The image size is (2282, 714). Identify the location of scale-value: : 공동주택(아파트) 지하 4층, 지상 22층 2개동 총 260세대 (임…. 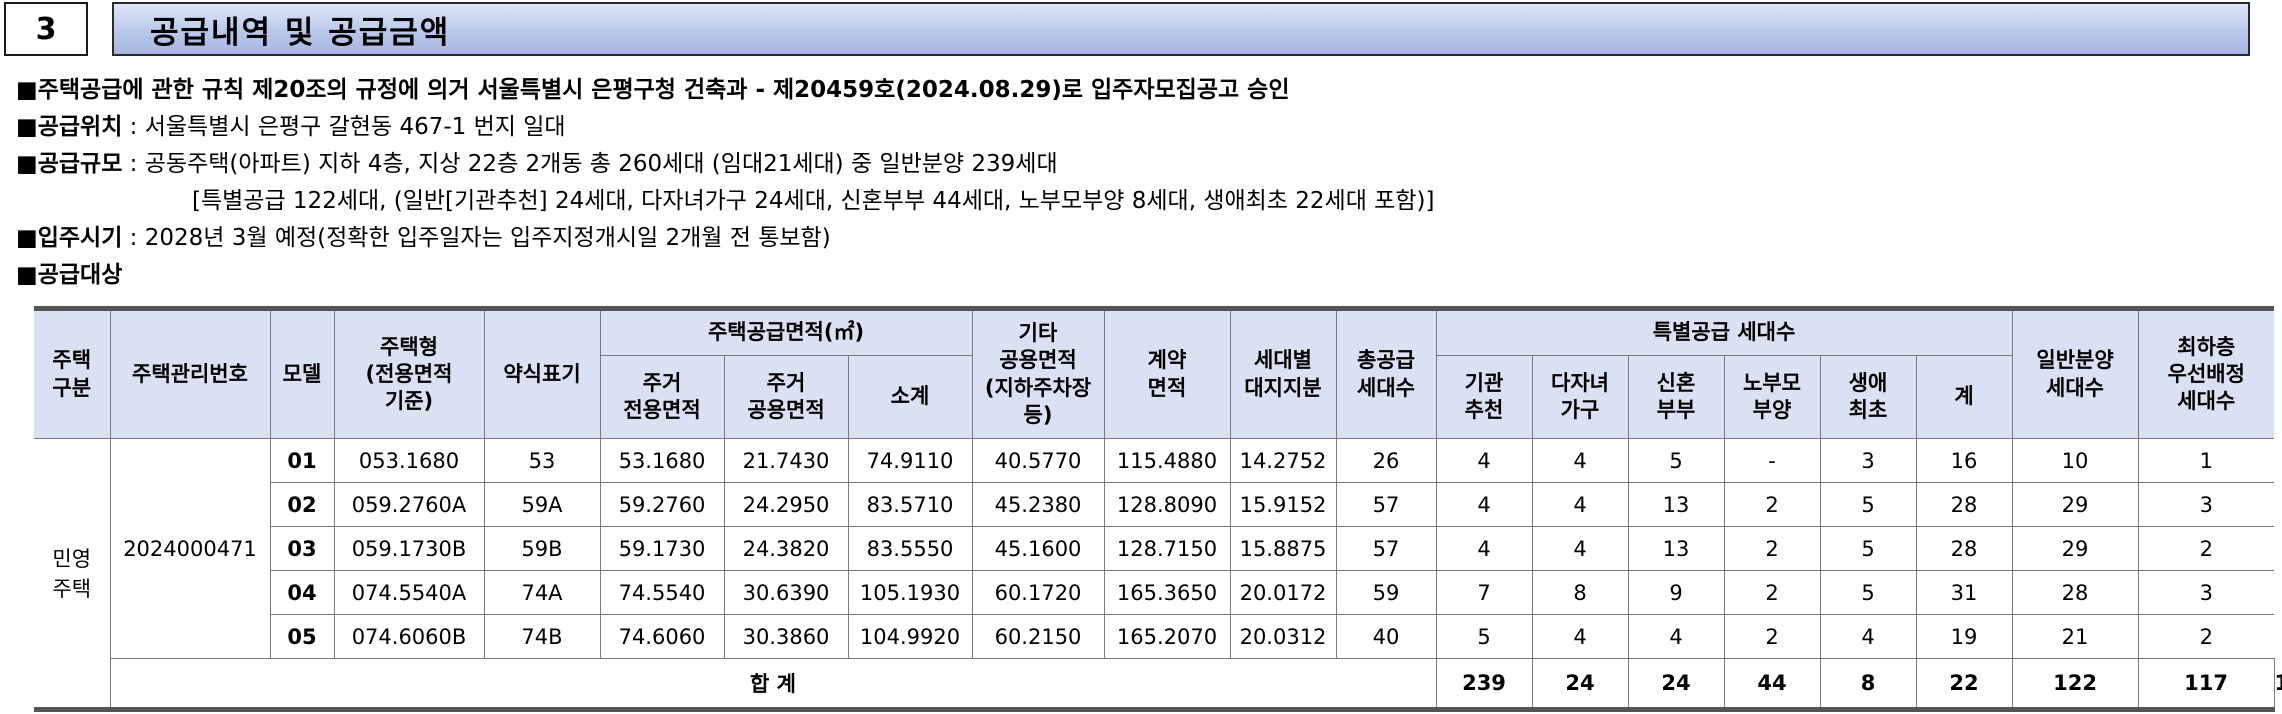
(590, 164).